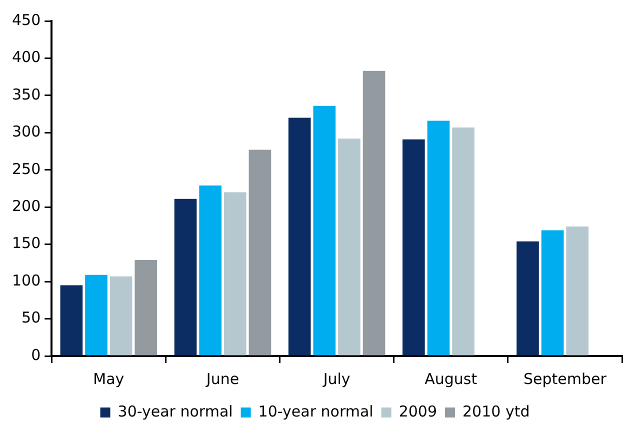 This screenshot has height=438, width=644. I want to click on y-tick-label: 300, so click(26, 131).